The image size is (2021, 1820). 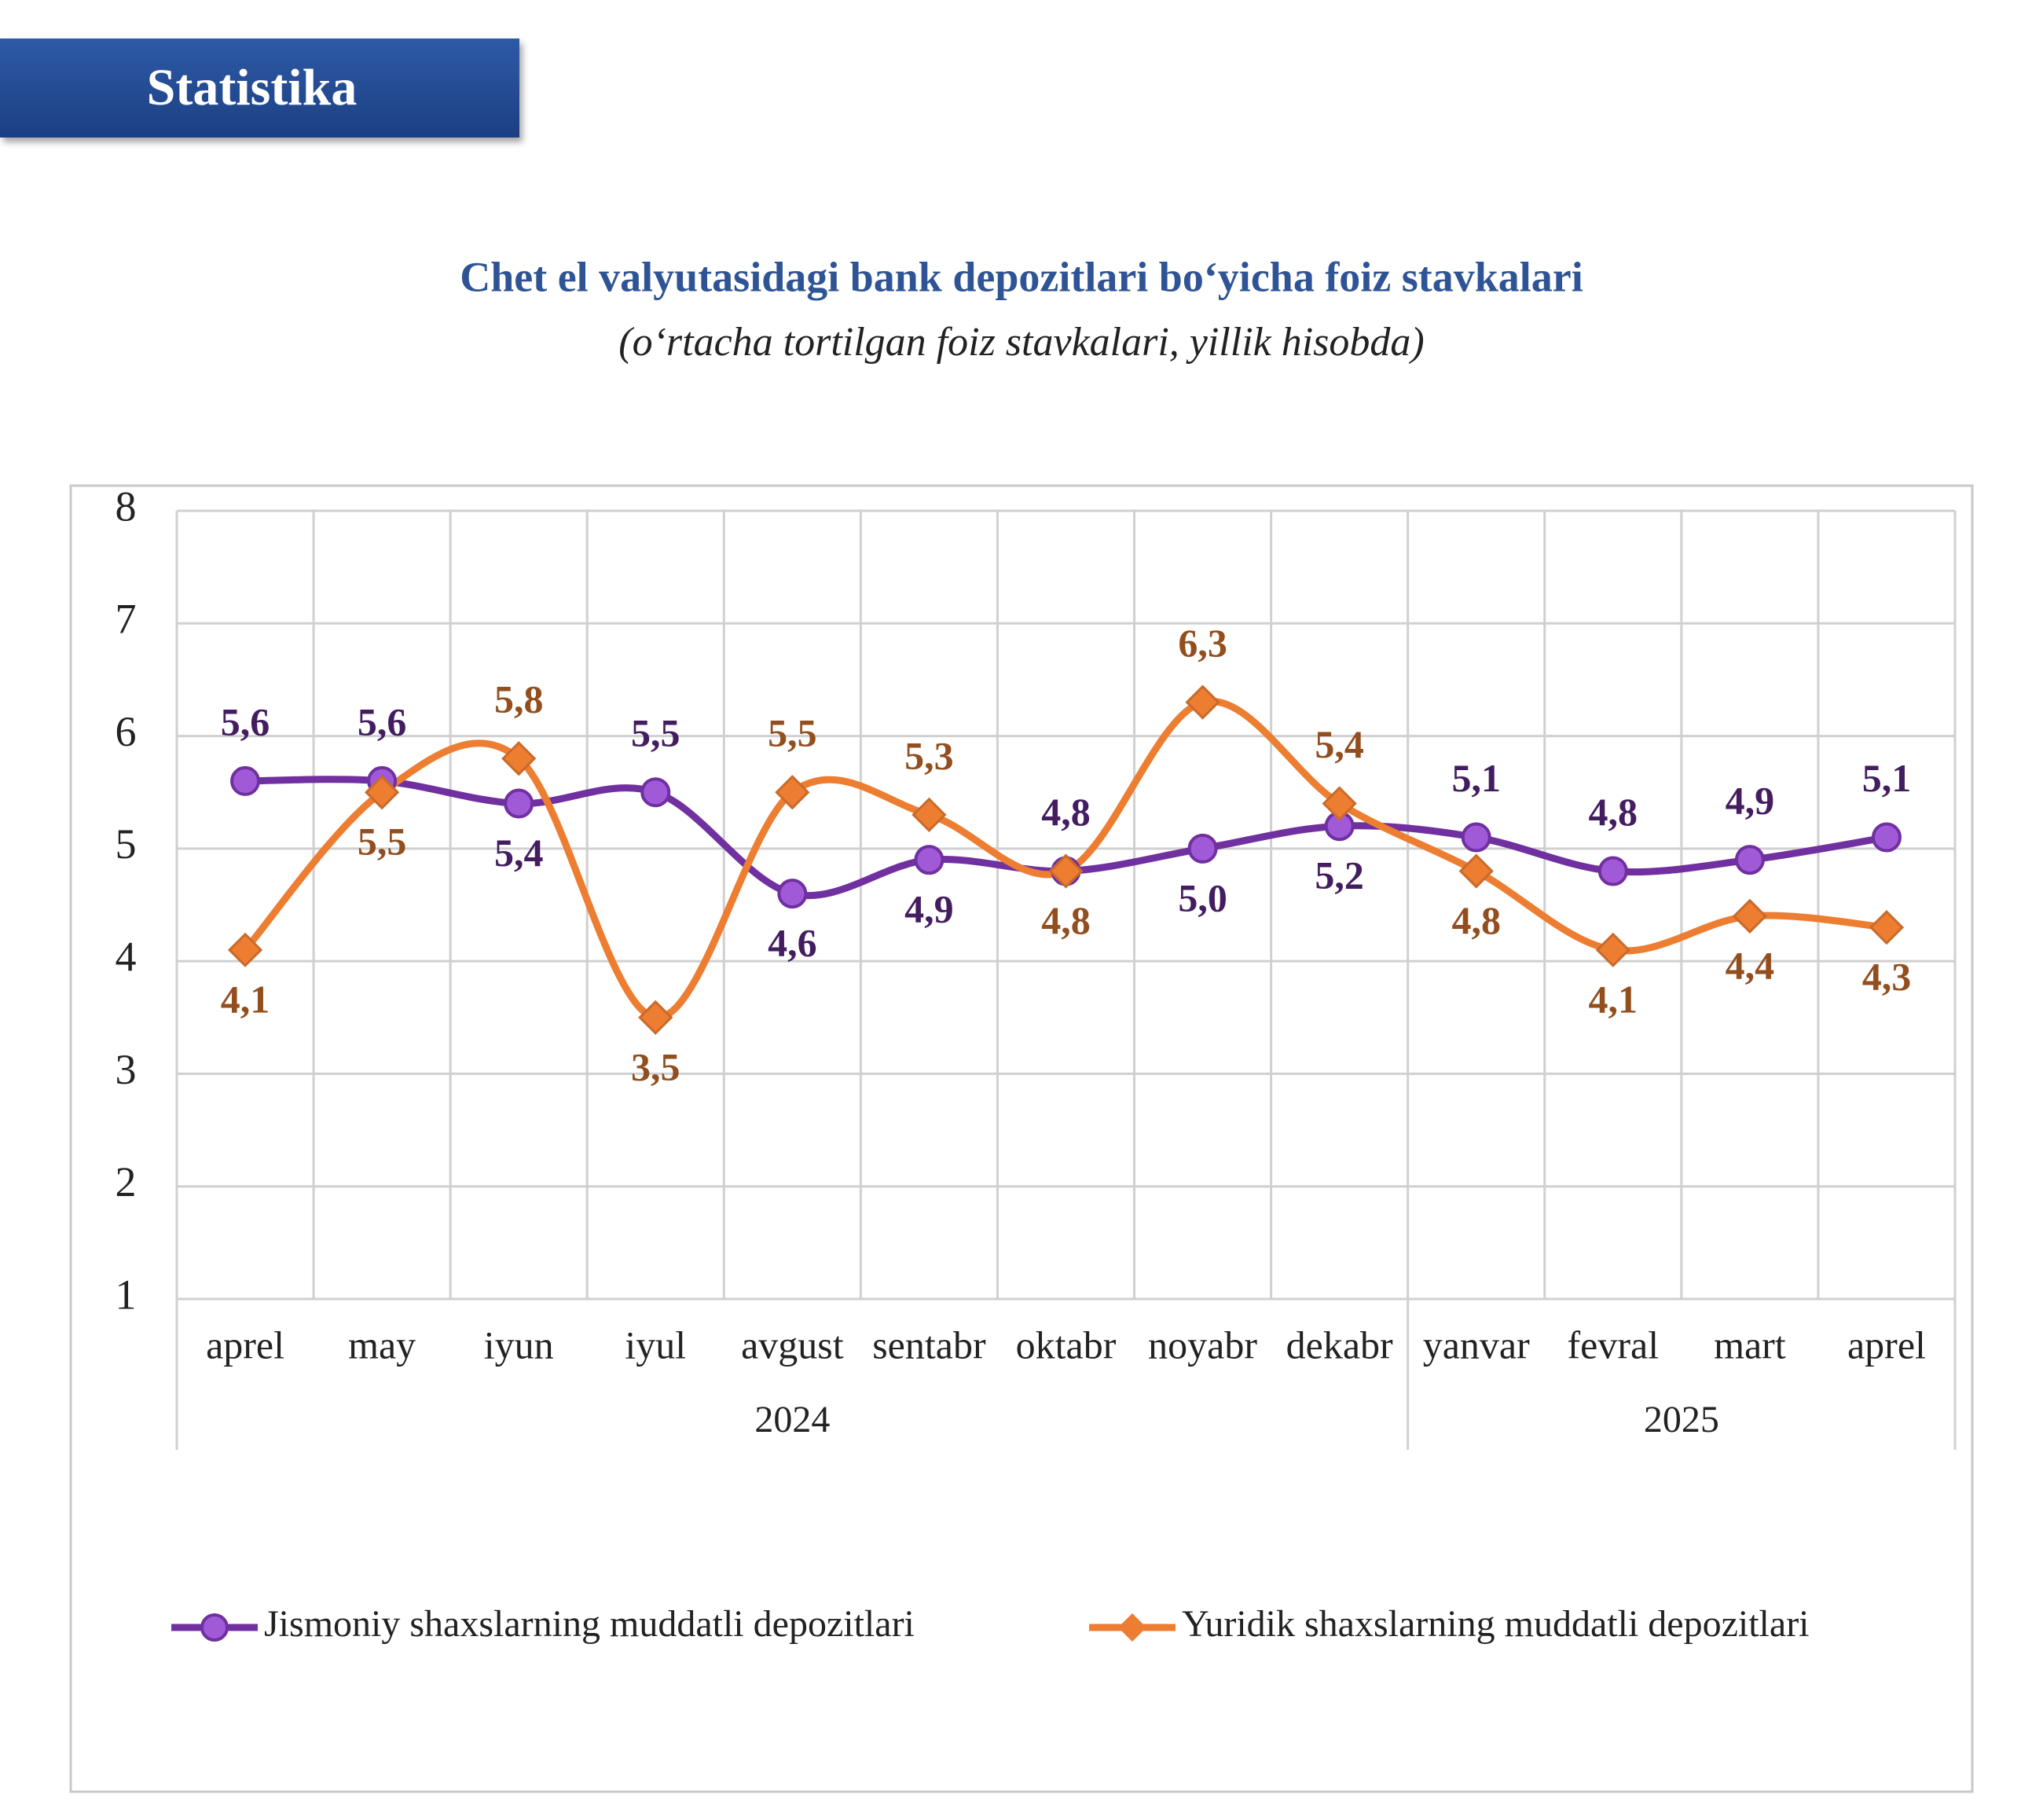 What do you see at coordinates (655, 1066) in the screenshot?
I see `data-label: 3,5` at bounding box center [655, 1066].